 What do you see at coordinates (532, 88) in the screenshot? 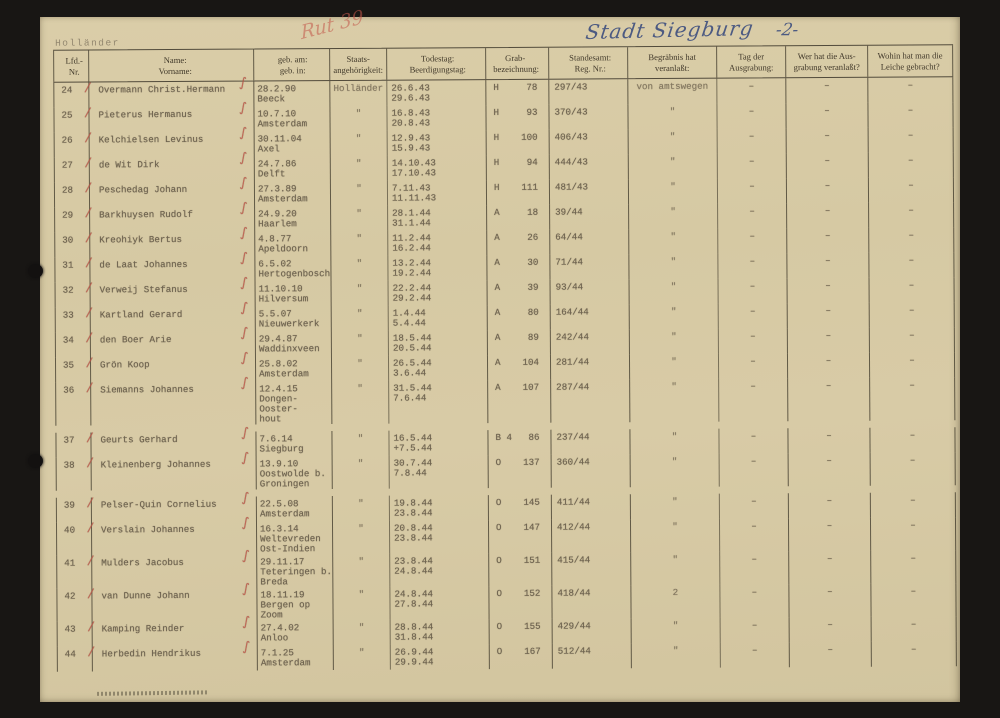
I see `grave-number: 78` at bounding box center [532, 88].